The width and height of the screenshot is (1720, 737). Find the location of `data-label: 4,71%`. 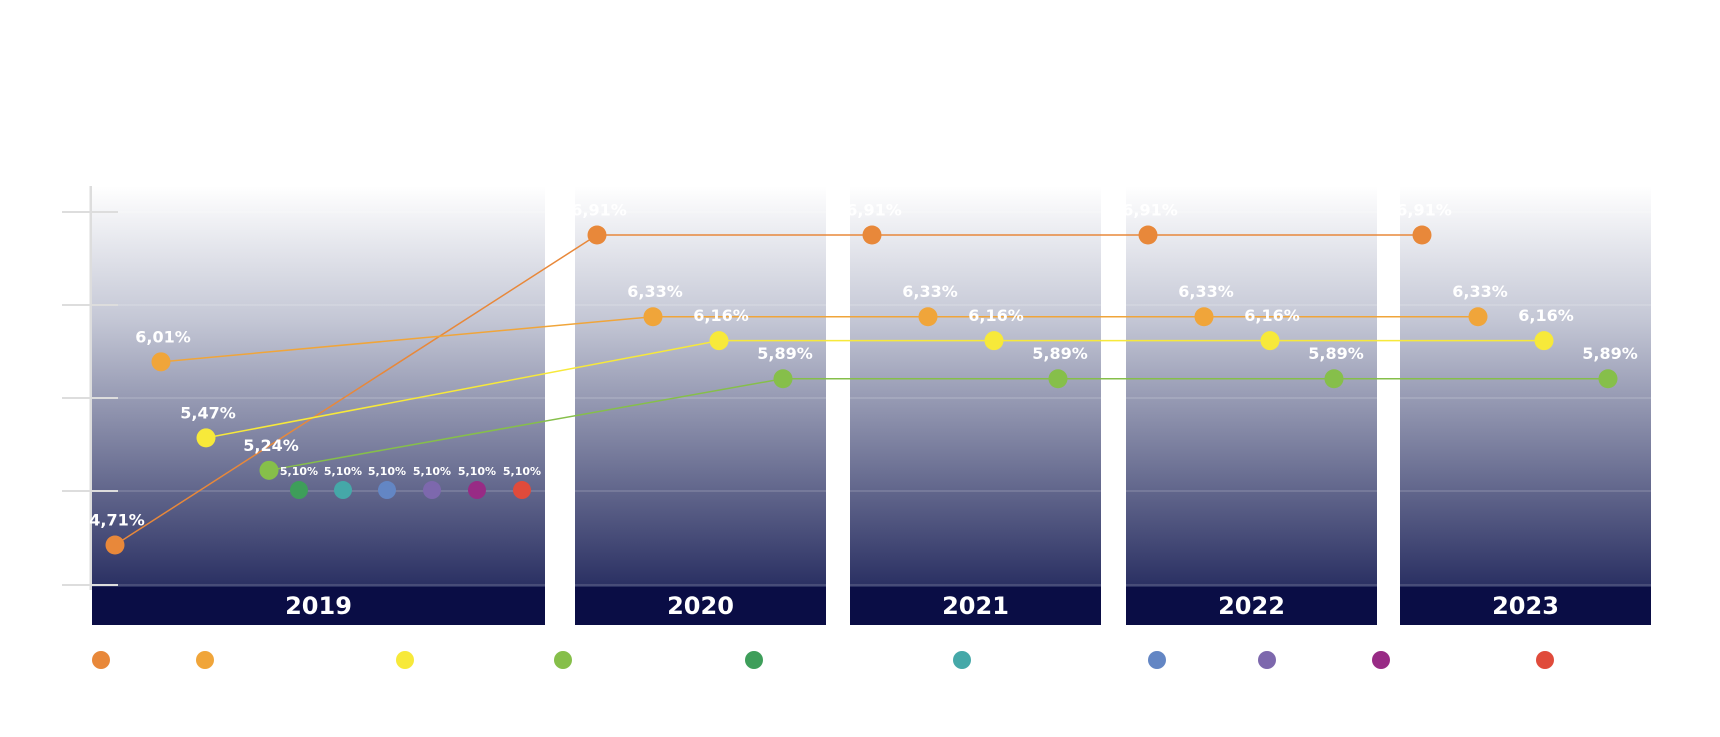

data-label: 4,71% is located at coordinates (117, 520).